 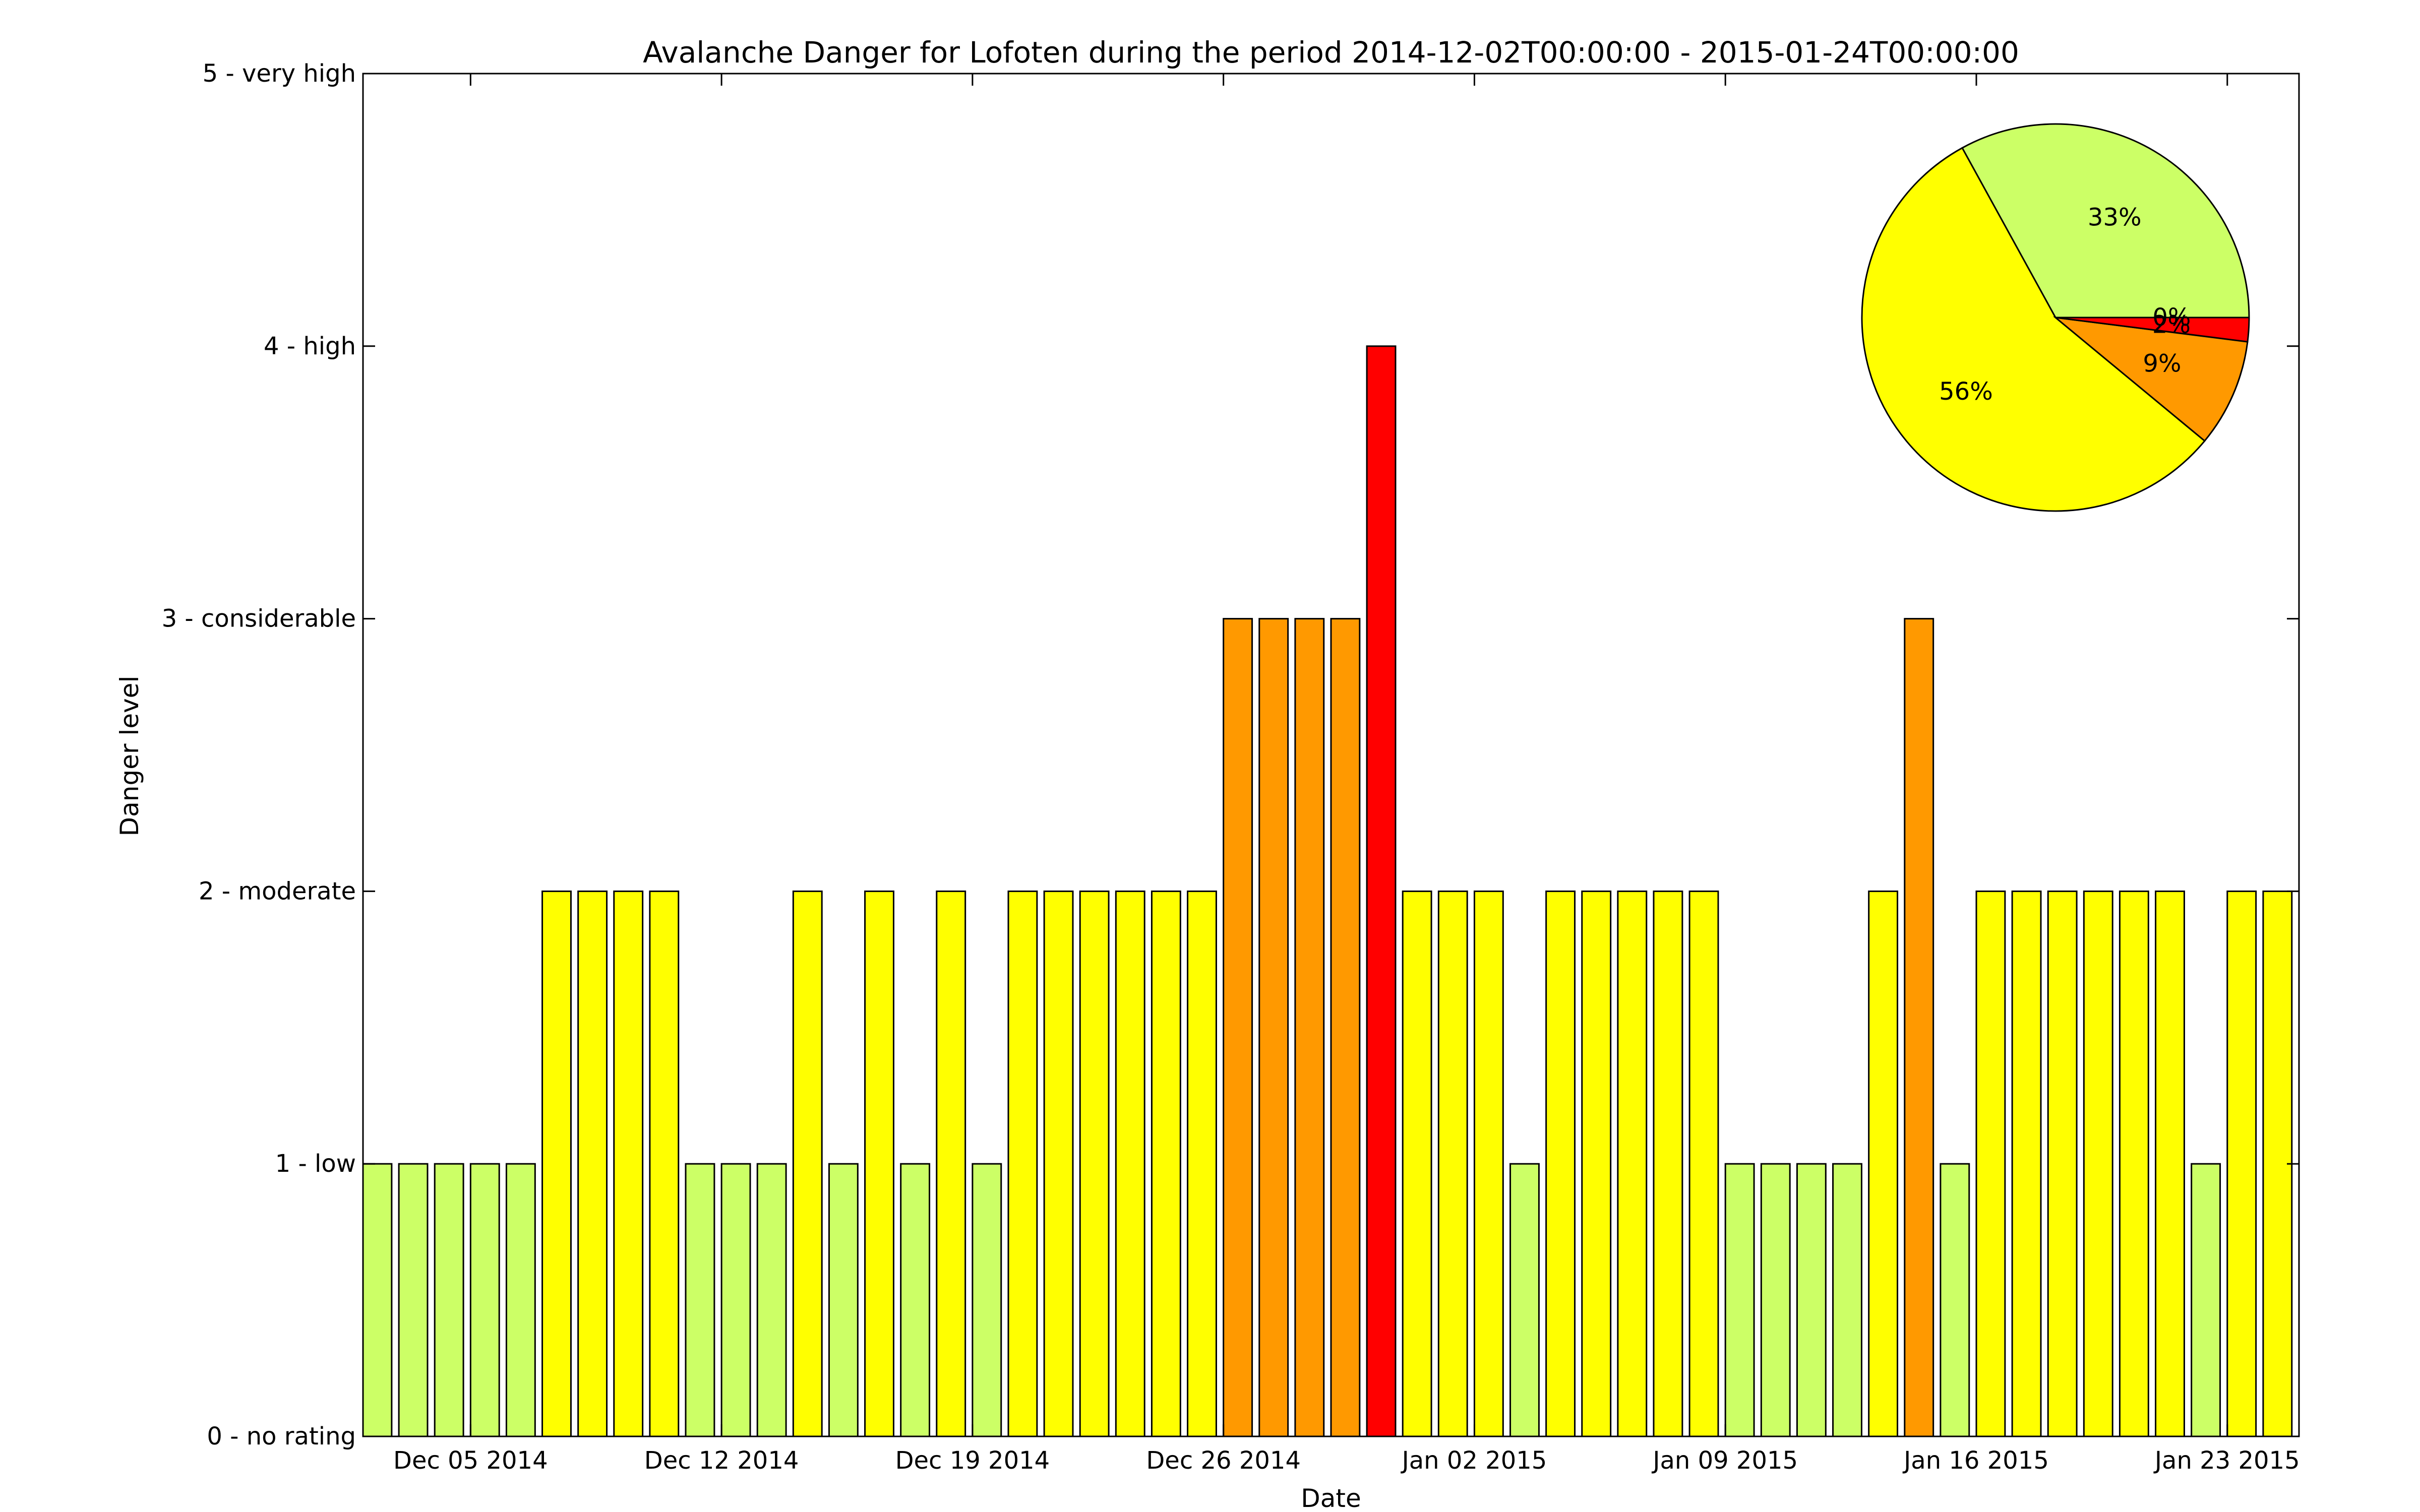 What do you see at coordinates (2171, 324) in the screenshot?
I see `pie-slice-label: 2%` at bounding box center [2171, 324].